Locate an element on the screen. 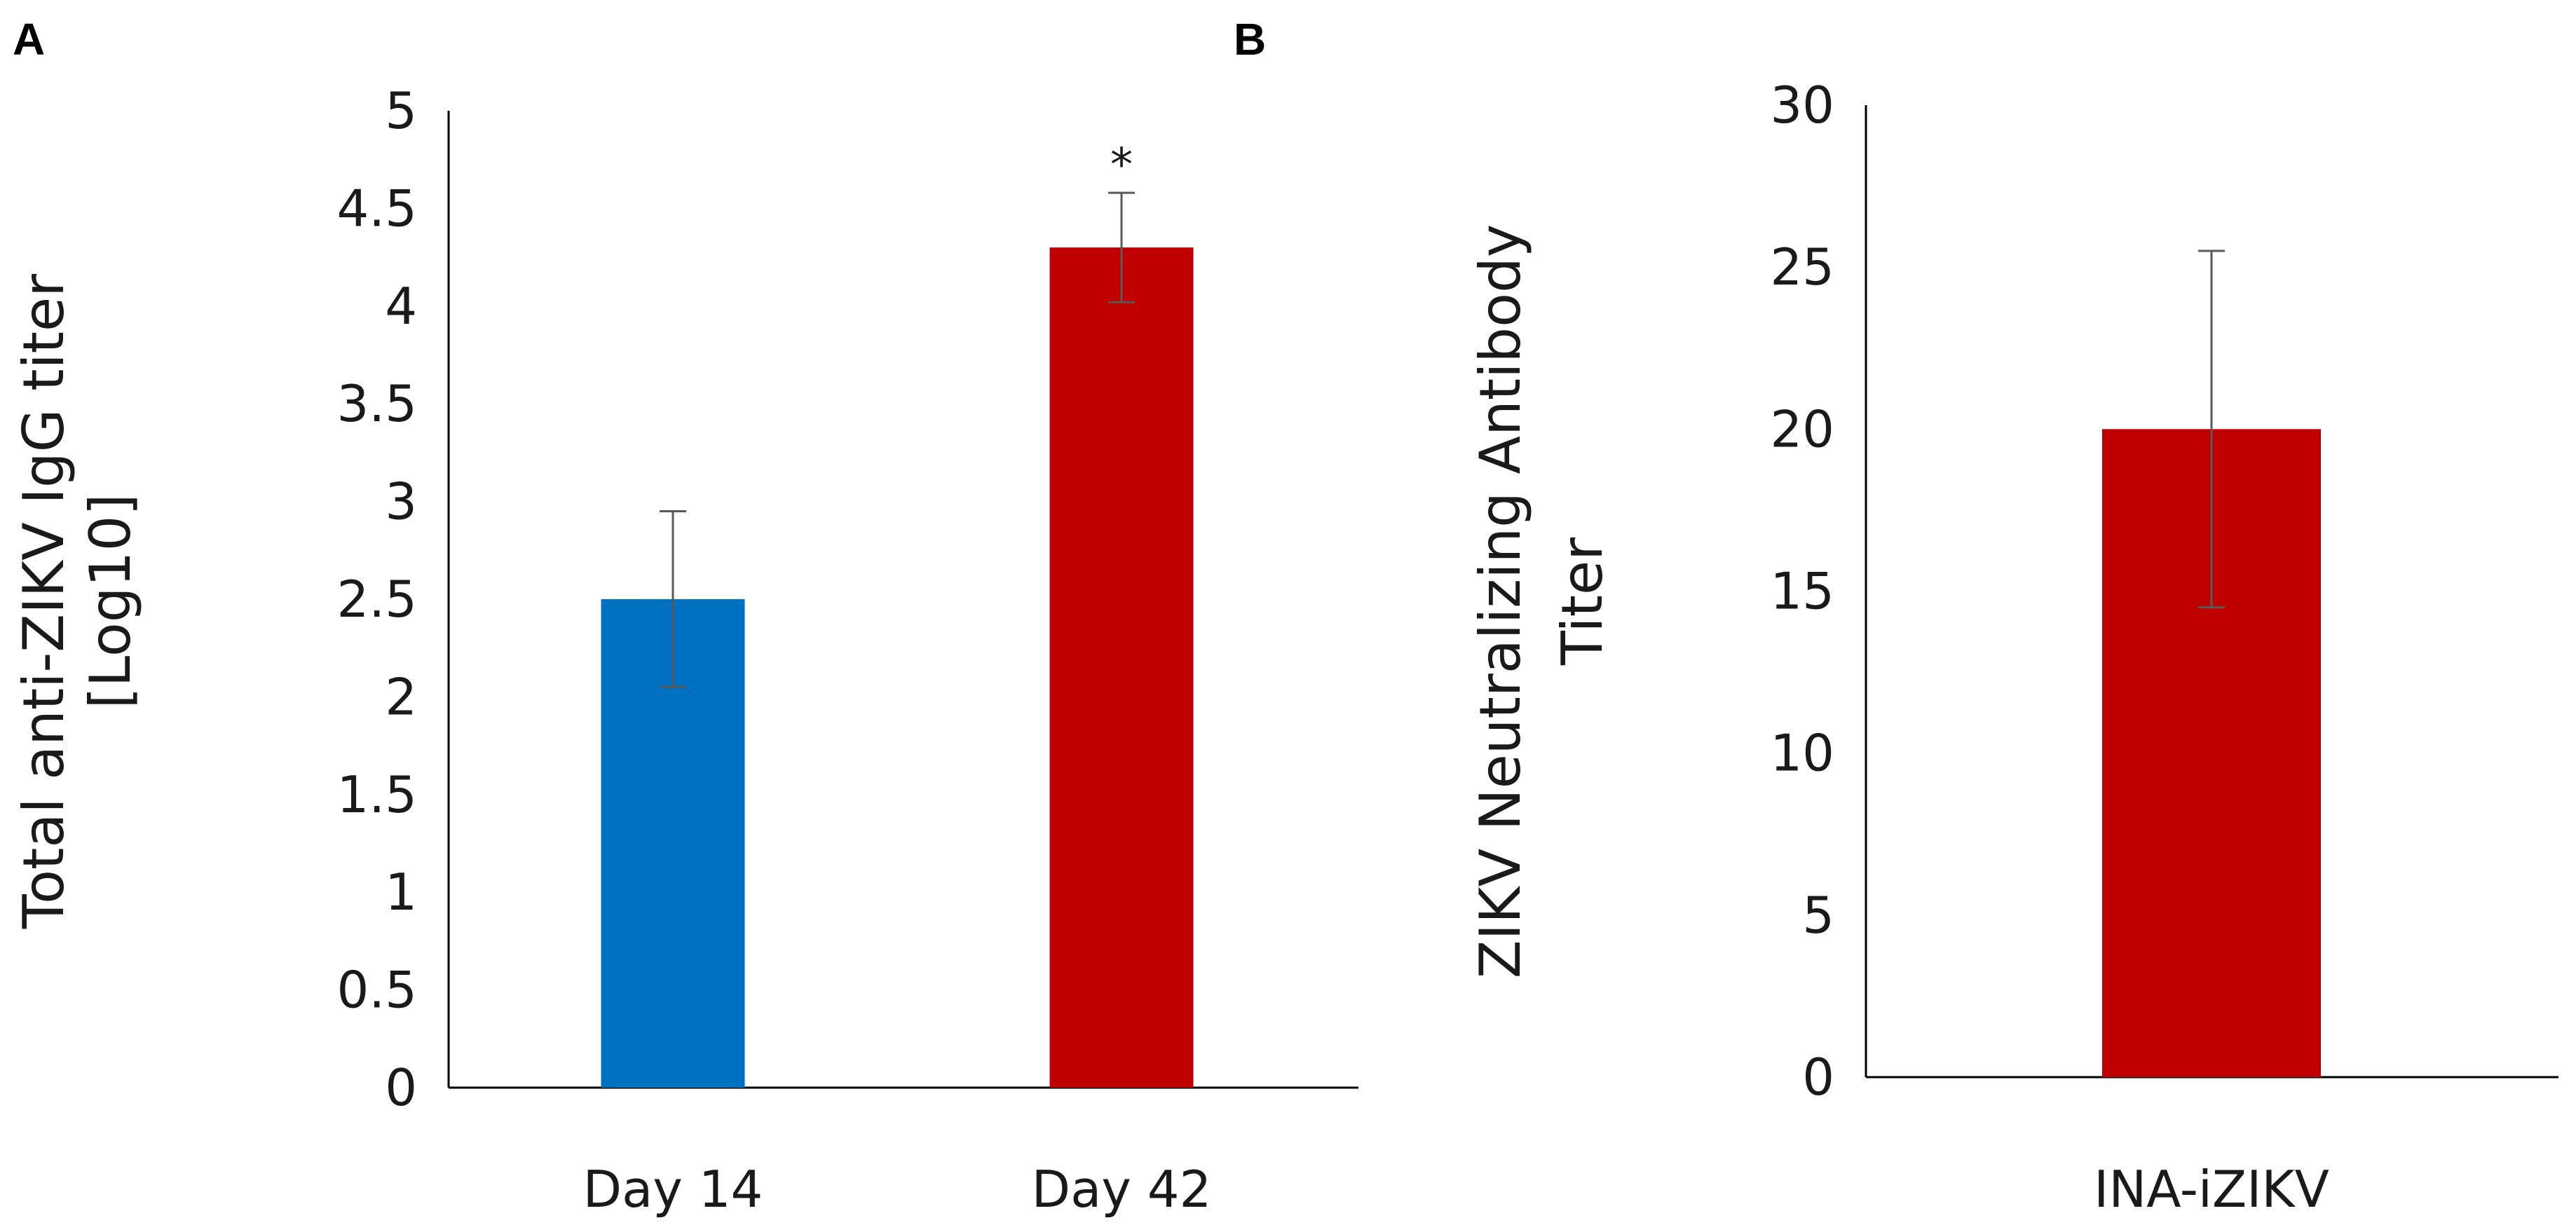 The height and width of the screenshot is (1225, 2576). panel-b-ytick-label: 25 is located at coordinates (1802, 267).